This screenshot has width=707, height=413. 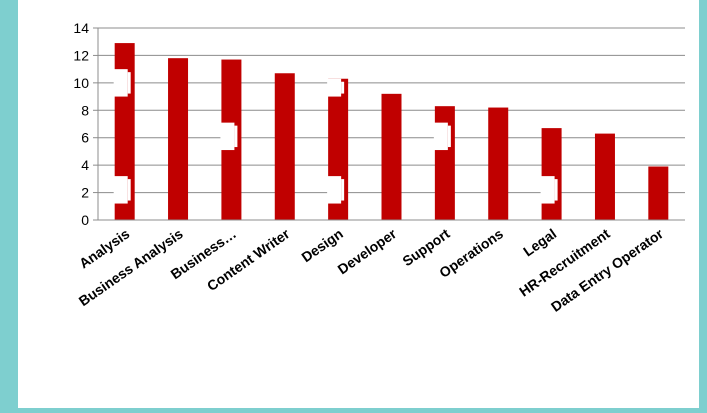 What do you see at coordinates (85, 110) in the screenshot?
I see `y-tick-label: 8` at bounding box center [85, 110].